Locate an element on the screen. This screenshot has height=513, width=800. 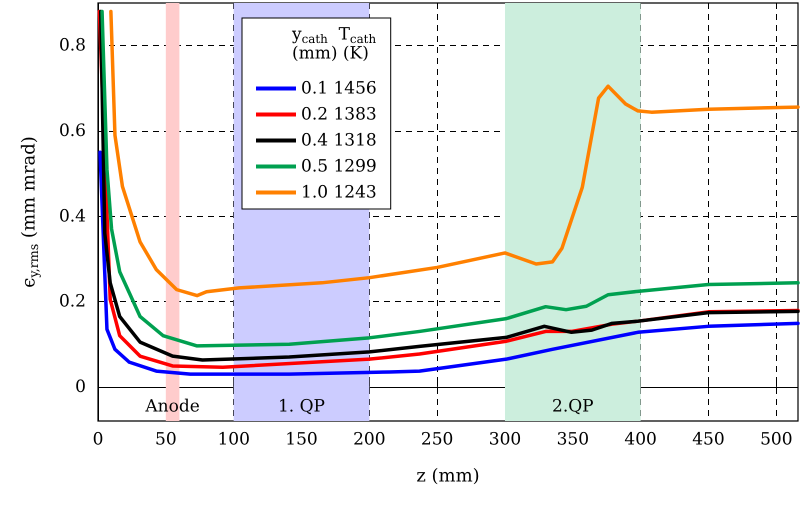
y-axis-title: ϵy,rms (mm mrad) is located at coordinates (29, 212).